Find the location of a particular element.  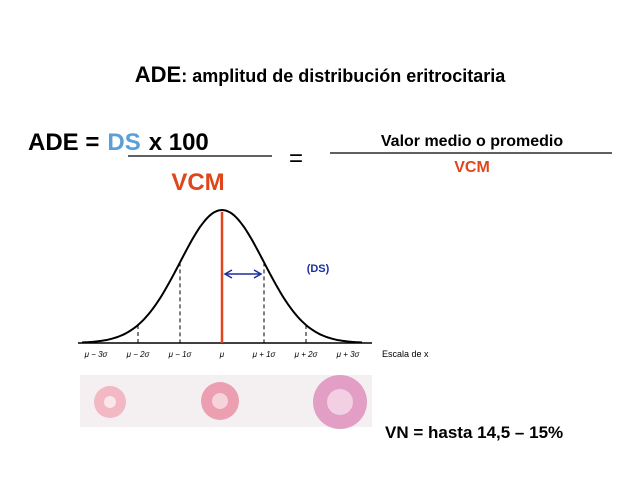

title-term: ADE is located at coordinates (158, 74).